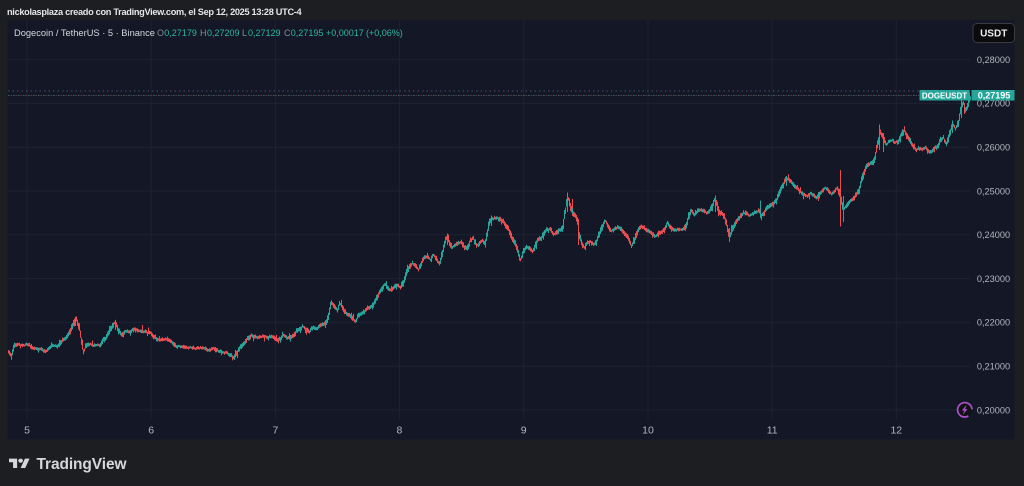  What do you see at coordinates (84, 33) in the screenshot?
I see `svg-text:Dogecoin / TetherUS · 5 · Bina: Dogecoin / TetherUS · 5 · Binance` at bounding box center [84, 33].